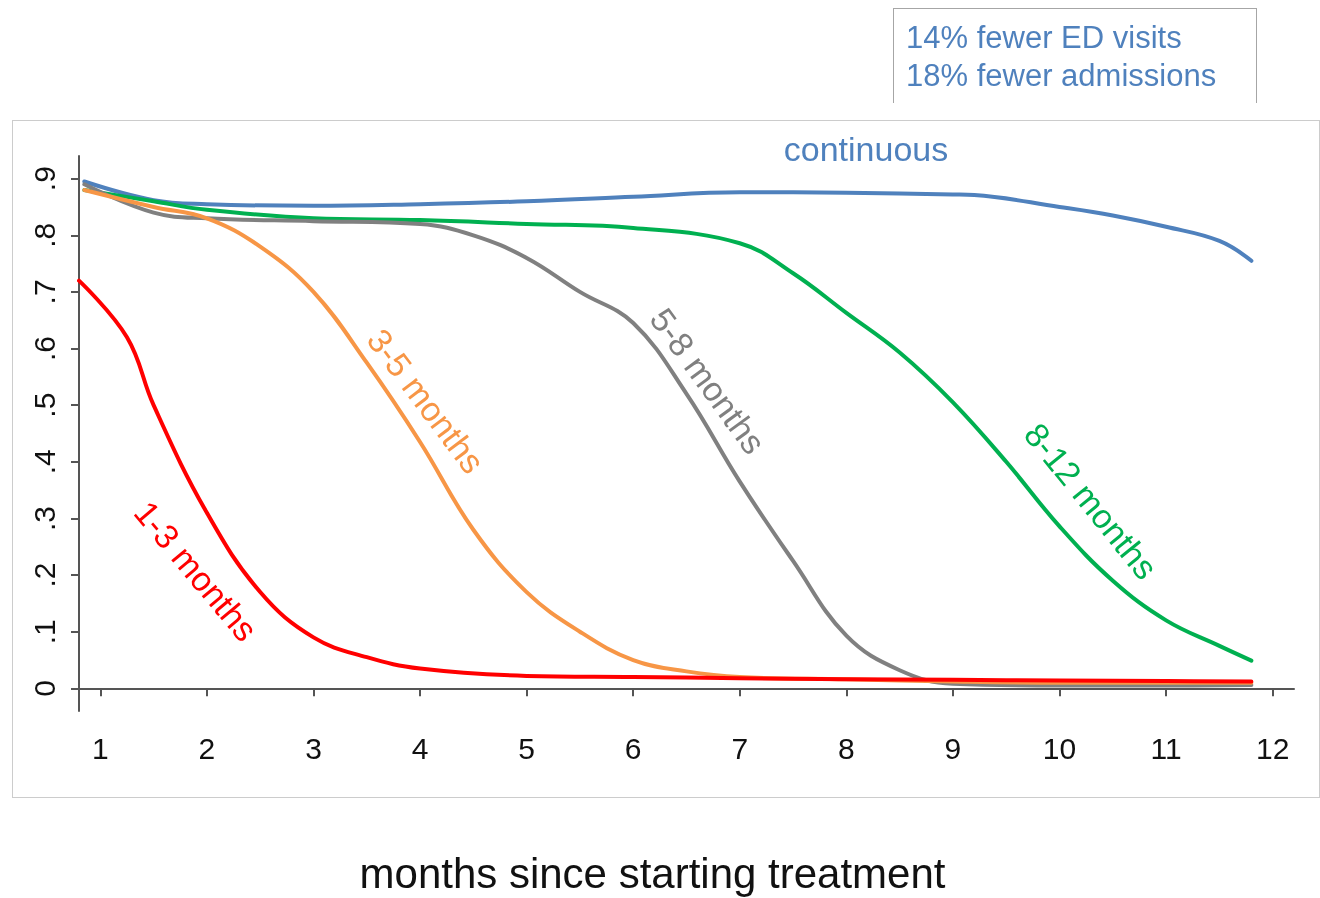 Image resolution: width=1320 pixels, height=898 pixels. Describe the element at coordinates (420, 748) in the screenshot. I see `x-tick-label: 4` at that location.